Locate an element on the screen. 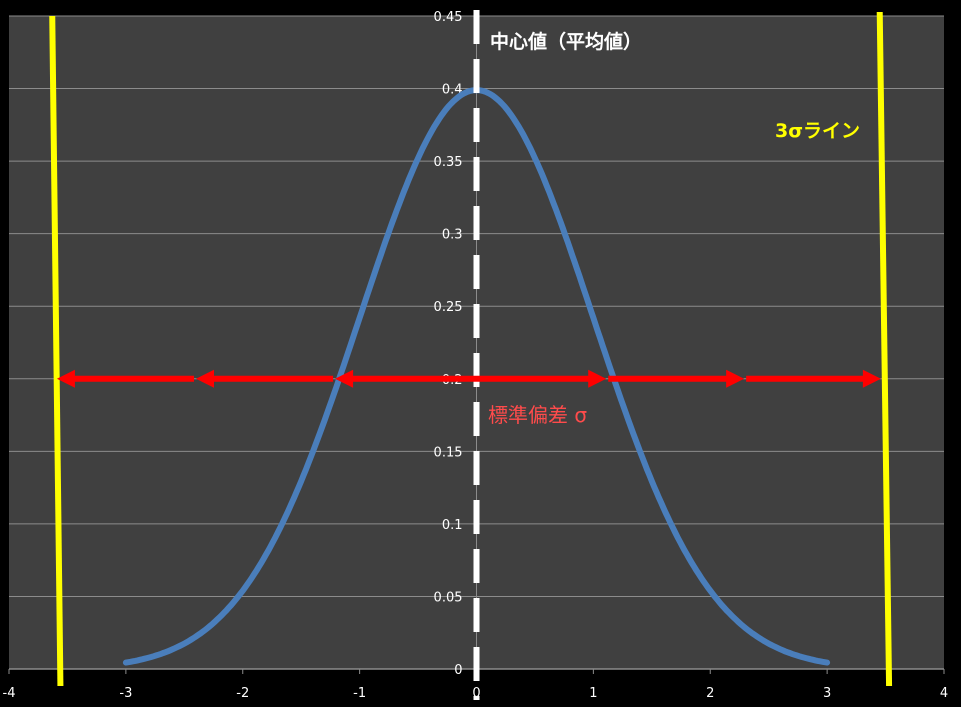 This screenshot has width=961, height=707. x-tick-label: 2 is located at coordinates (710, 693).